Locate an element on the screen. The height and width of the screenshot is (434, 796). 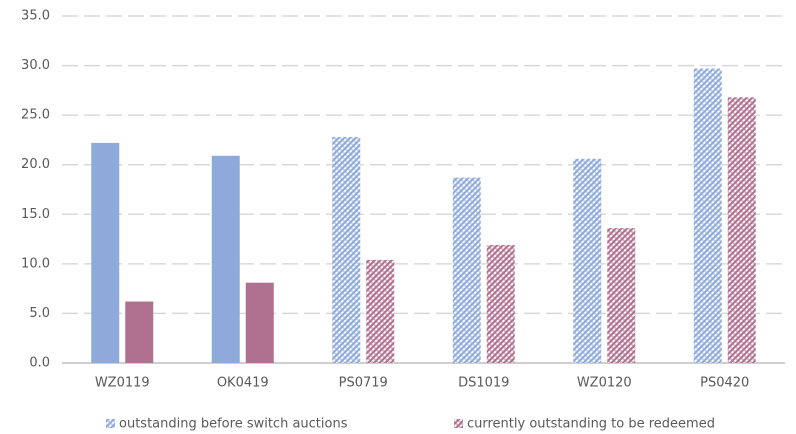
x-tick-label: WZ0120 is located at coordinates (604, 383).